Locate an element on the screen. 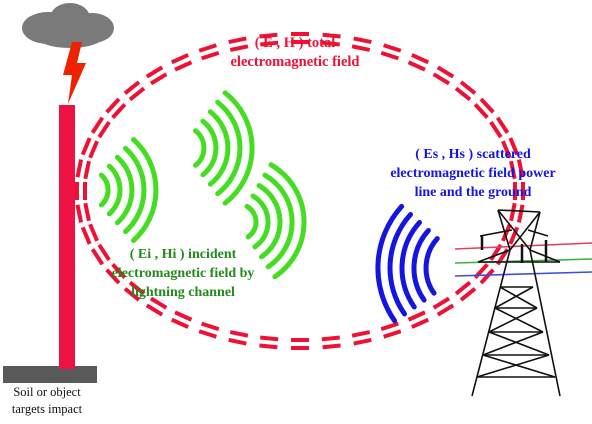 This screenshot has width=592, height=424. scattered-field-waves is located at coordinates (407, 263).